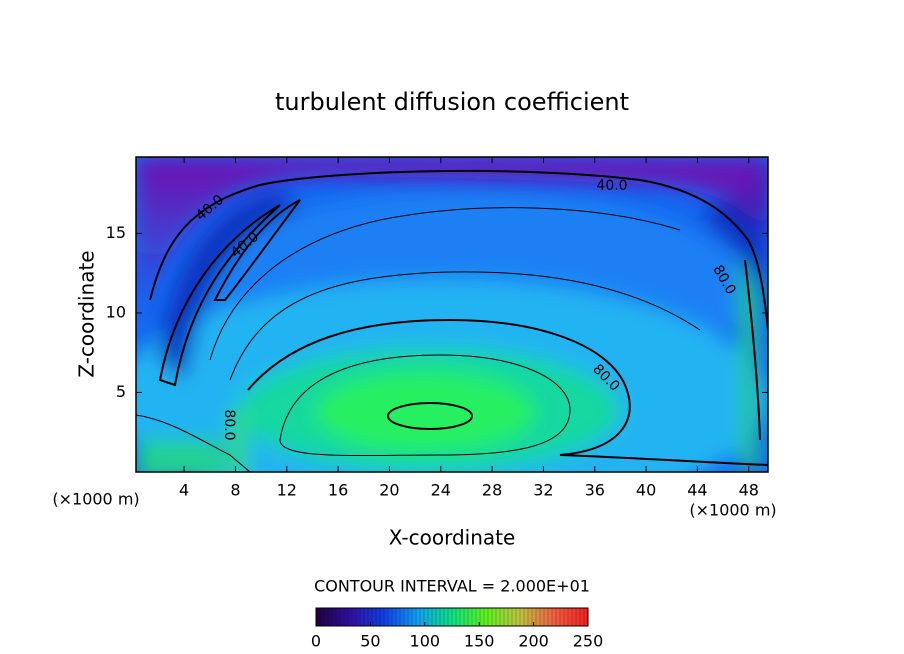 The height and width of the screenshot is (654, 904). I want to click on x-tick-label: 16, so click(338, 490).